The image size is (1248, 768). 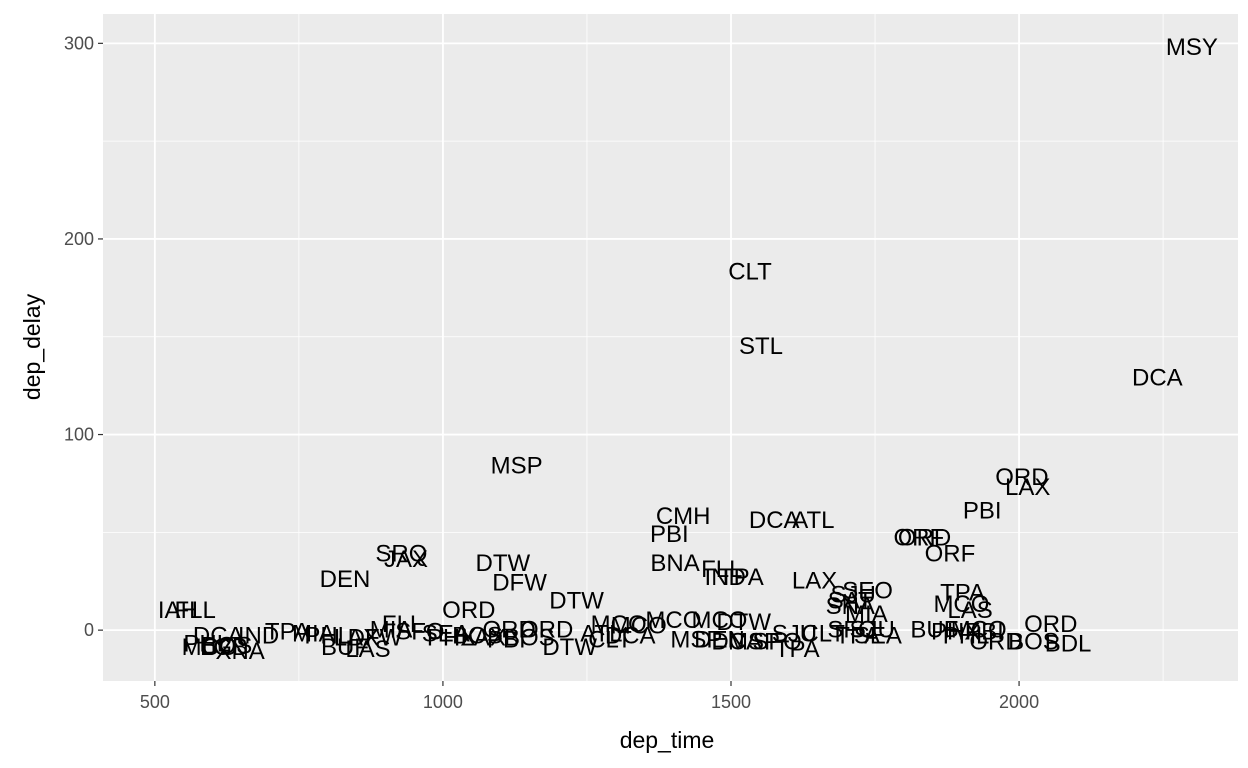 What do you see at coordinates (1192, 47) in the screenshot?
I see `point-label-msy: MSY` at bounding box center [1192, 47].